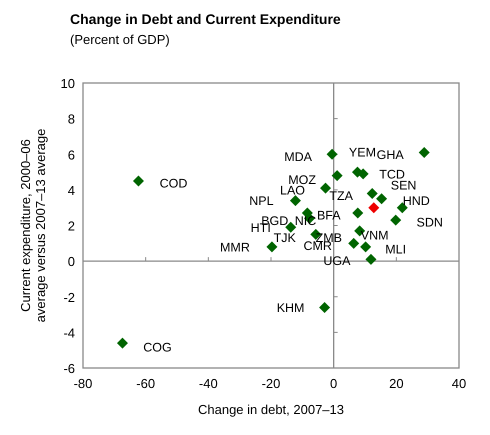 The image size is (490, 435). What do you see at coordinates (362, 153) in the screenshot?
I see `annotation: YEM` at bounding box center [362, 153].